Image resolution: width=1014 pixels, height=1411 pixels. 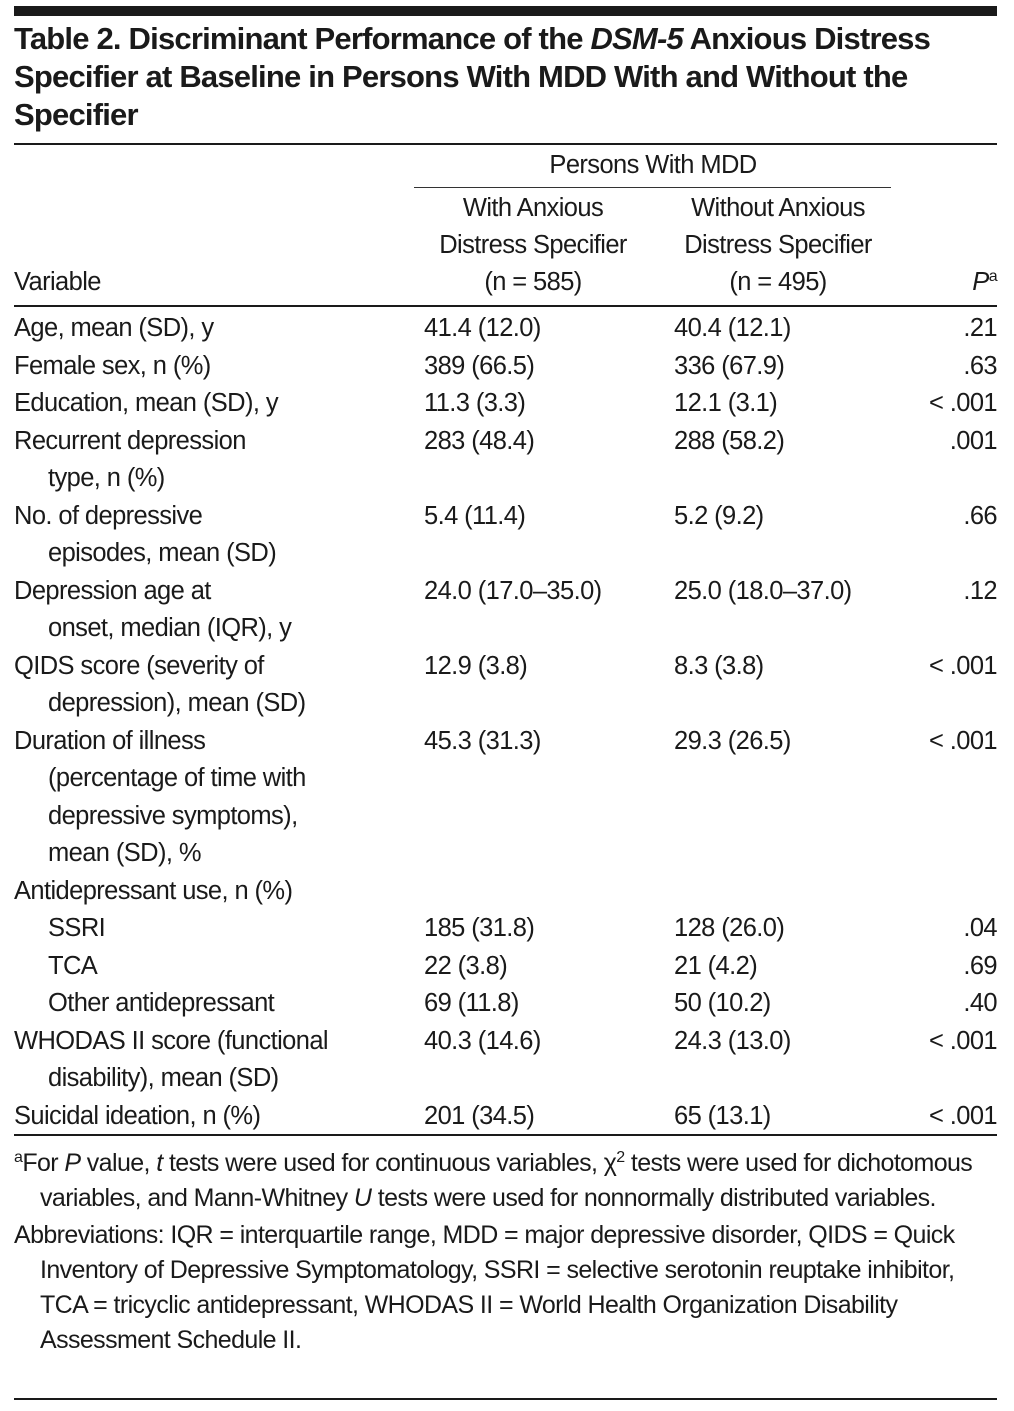 I want to click on row-label: Female sex, n (%), so click(x=204, y=367).